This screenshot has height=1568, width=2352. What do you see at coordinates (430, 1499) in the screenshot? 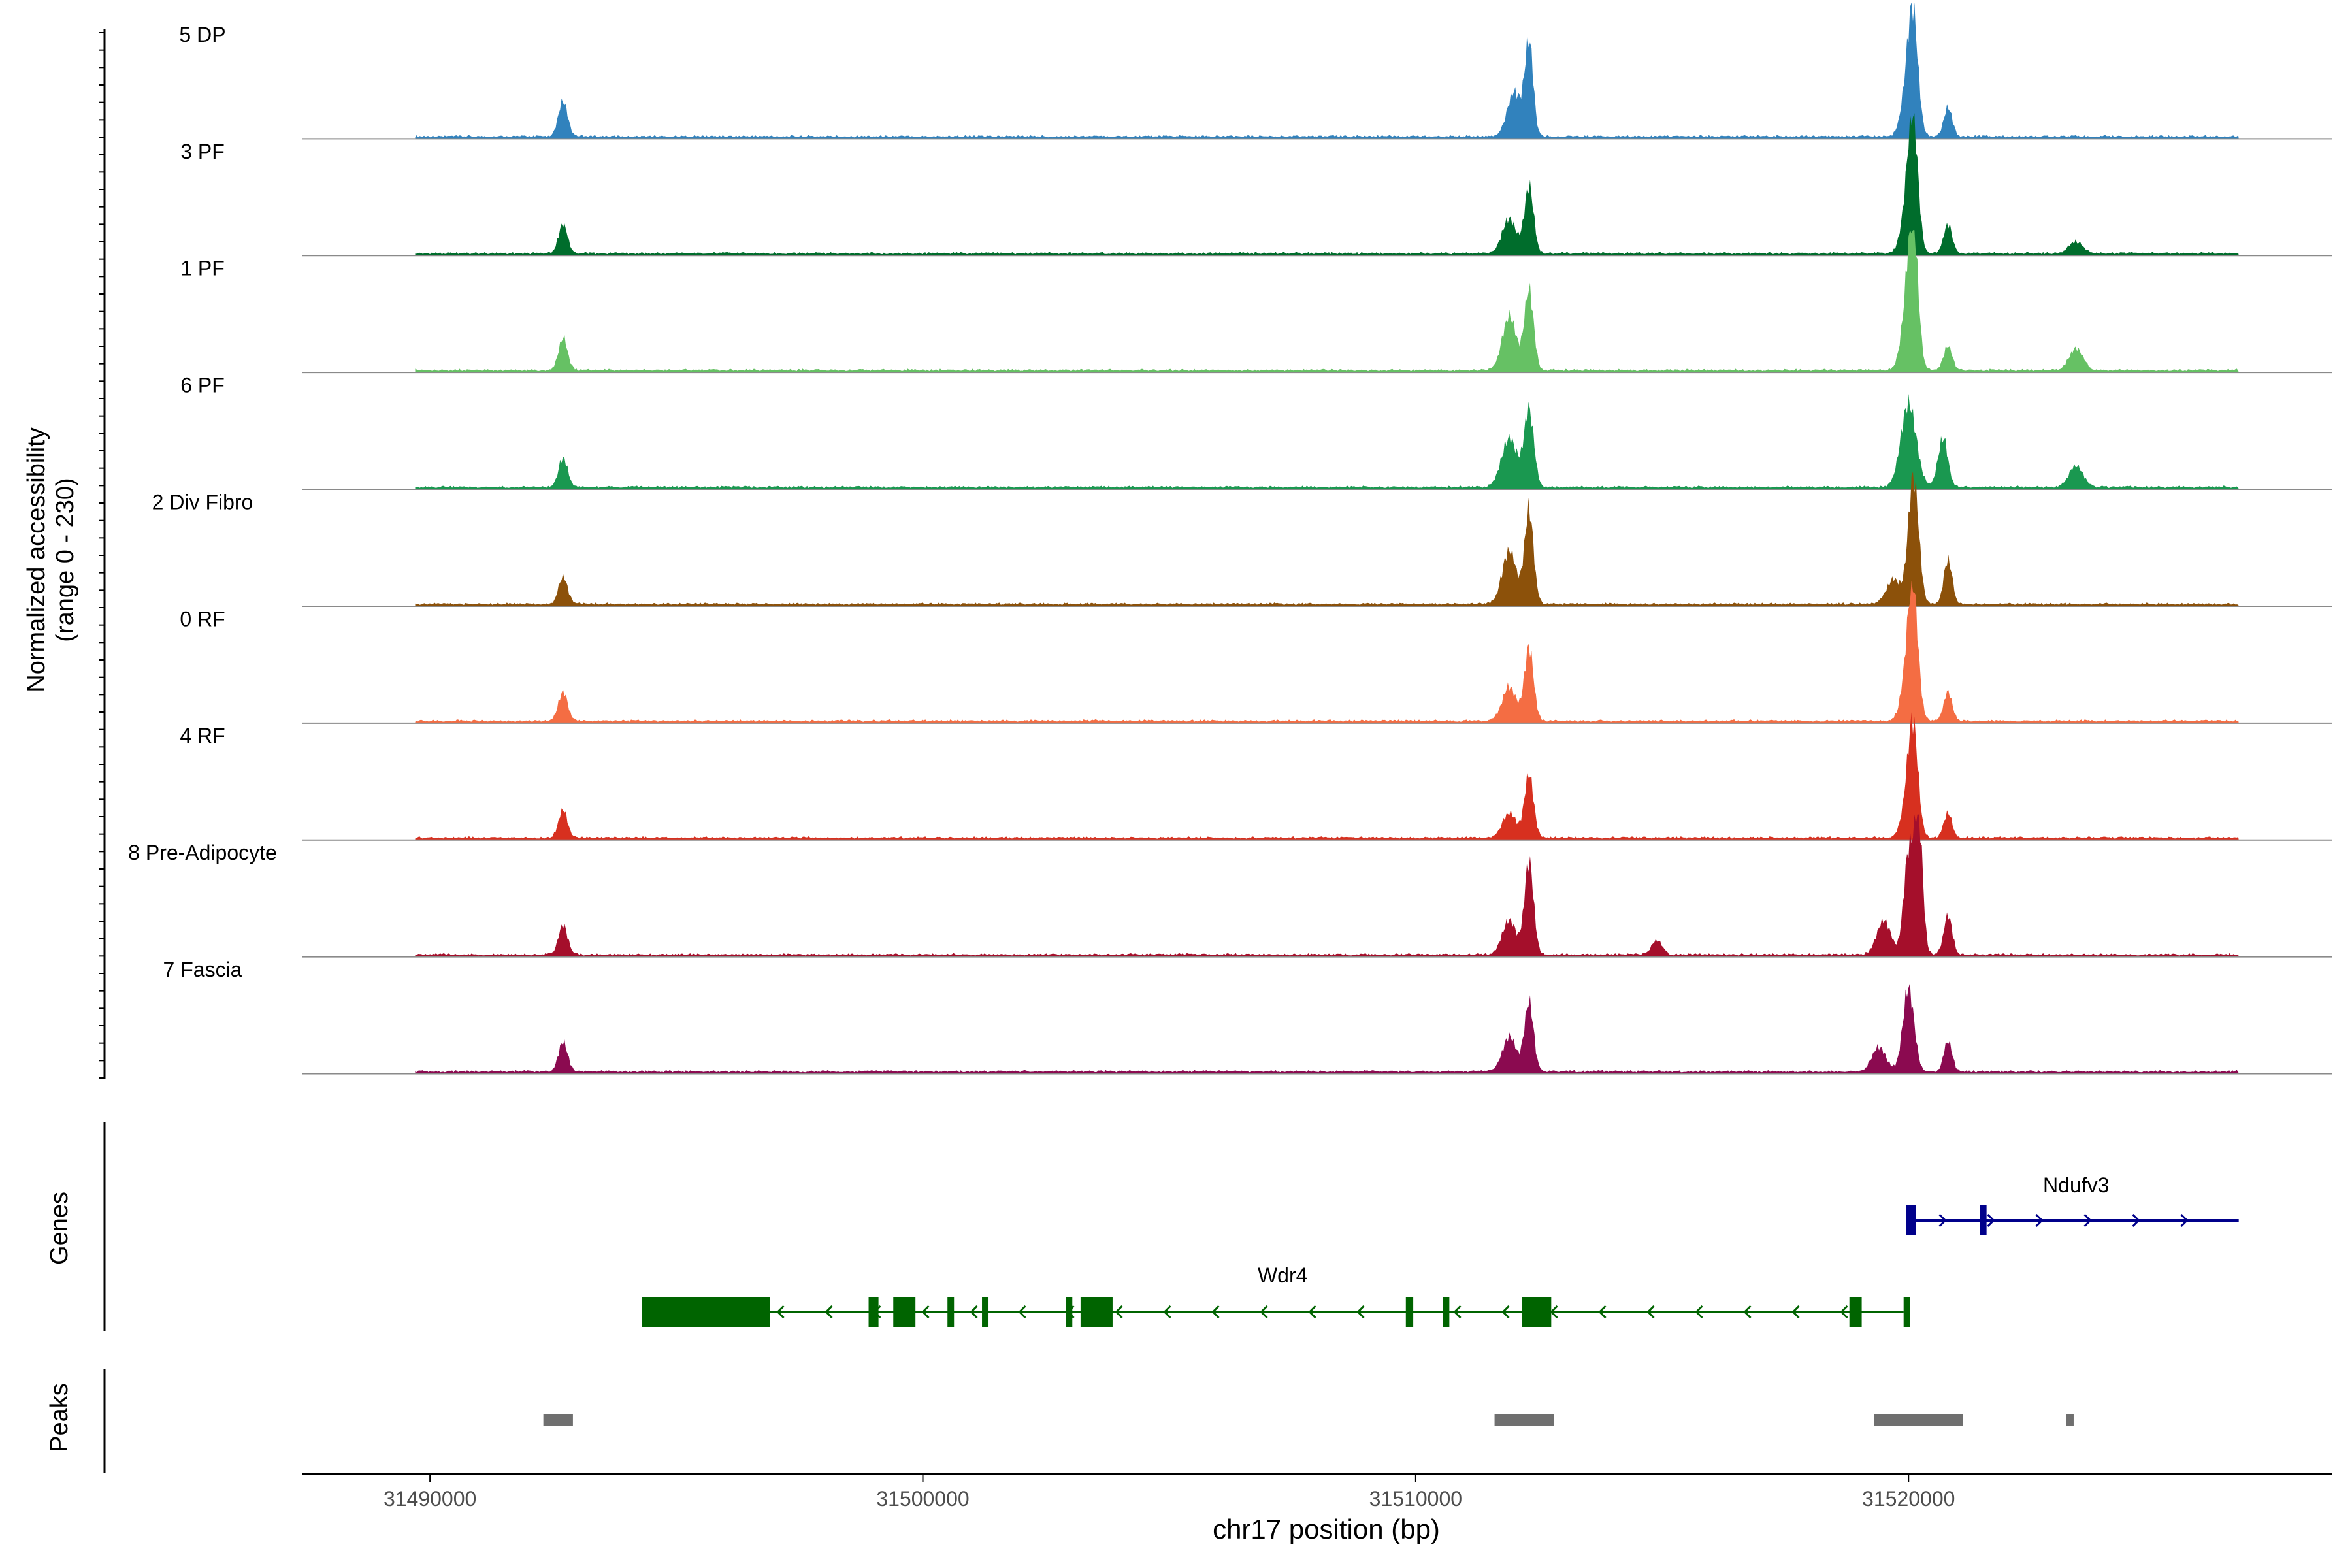
I see `x-tick-label: 31490000` at bounding box center [430, 1499].